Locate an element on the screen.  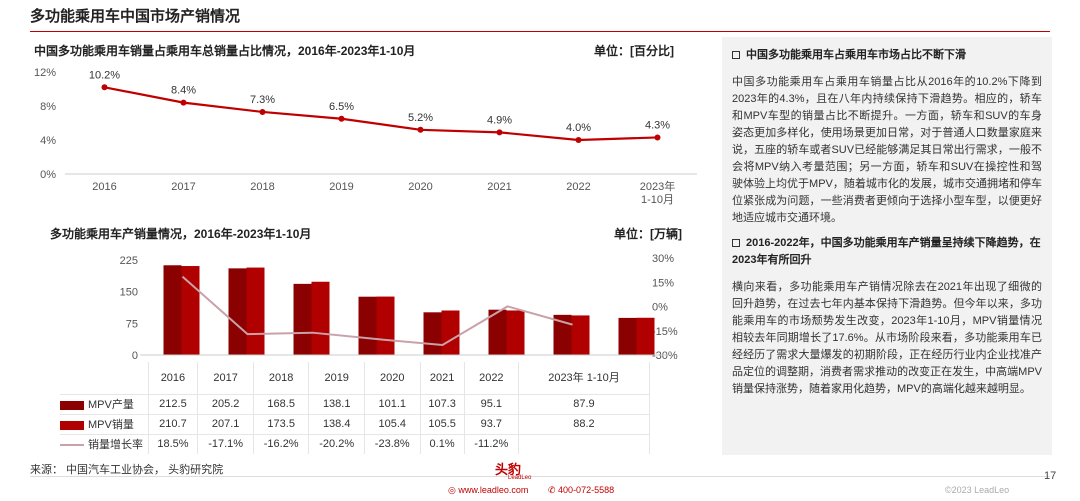
legend-sales: MPV销量 is located at coordinates (104, 423).